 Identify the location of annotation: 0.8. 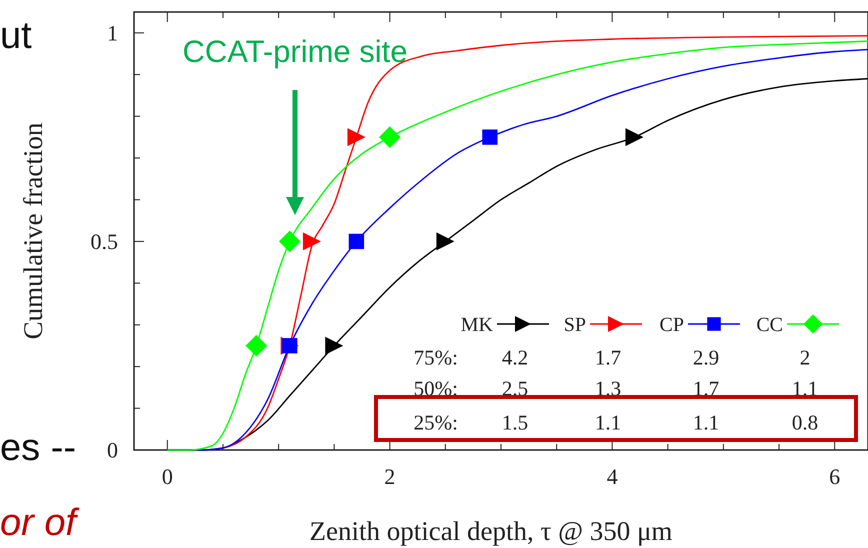
(805, 422).